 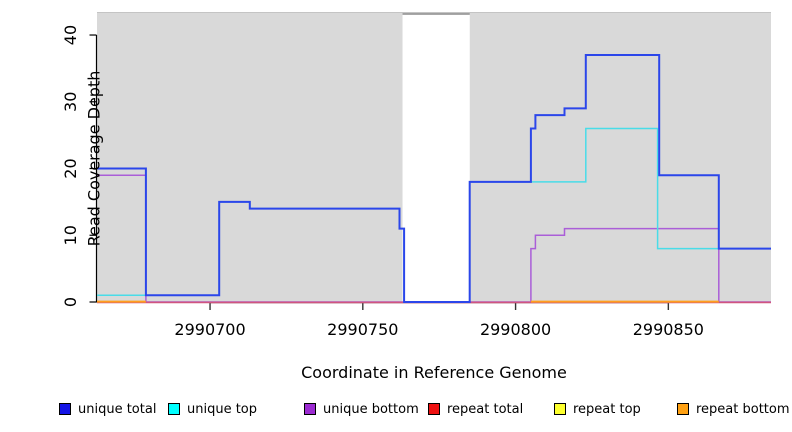 What do you see at coordinates (70, 235) in the screenshot?
I see `y-tick-label: 10` at bounding box center [70, 235].